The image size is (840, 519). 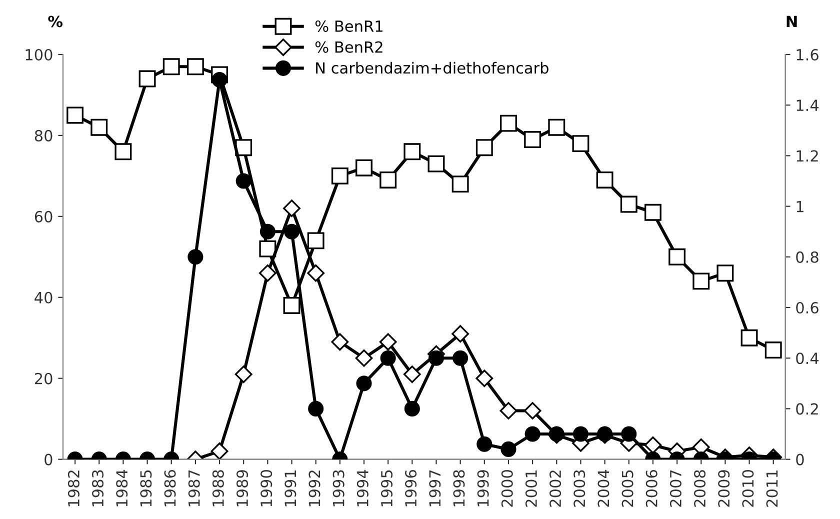 I want to click on x-tick-label: 1992, so click(x=314, y=488).